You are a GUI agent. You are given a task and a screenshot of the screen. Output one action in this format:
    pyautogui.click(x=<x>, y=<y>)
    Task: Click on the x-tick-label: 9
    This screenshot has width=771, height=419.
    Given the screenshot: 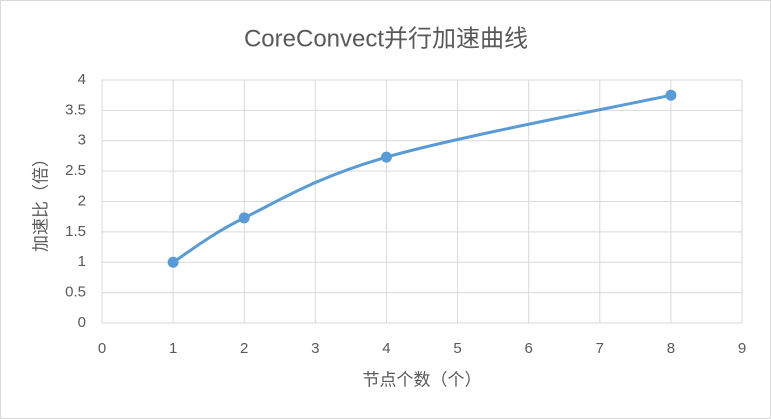 What is the action you would take?
    pyautogui.click(x=742, y=348)
    